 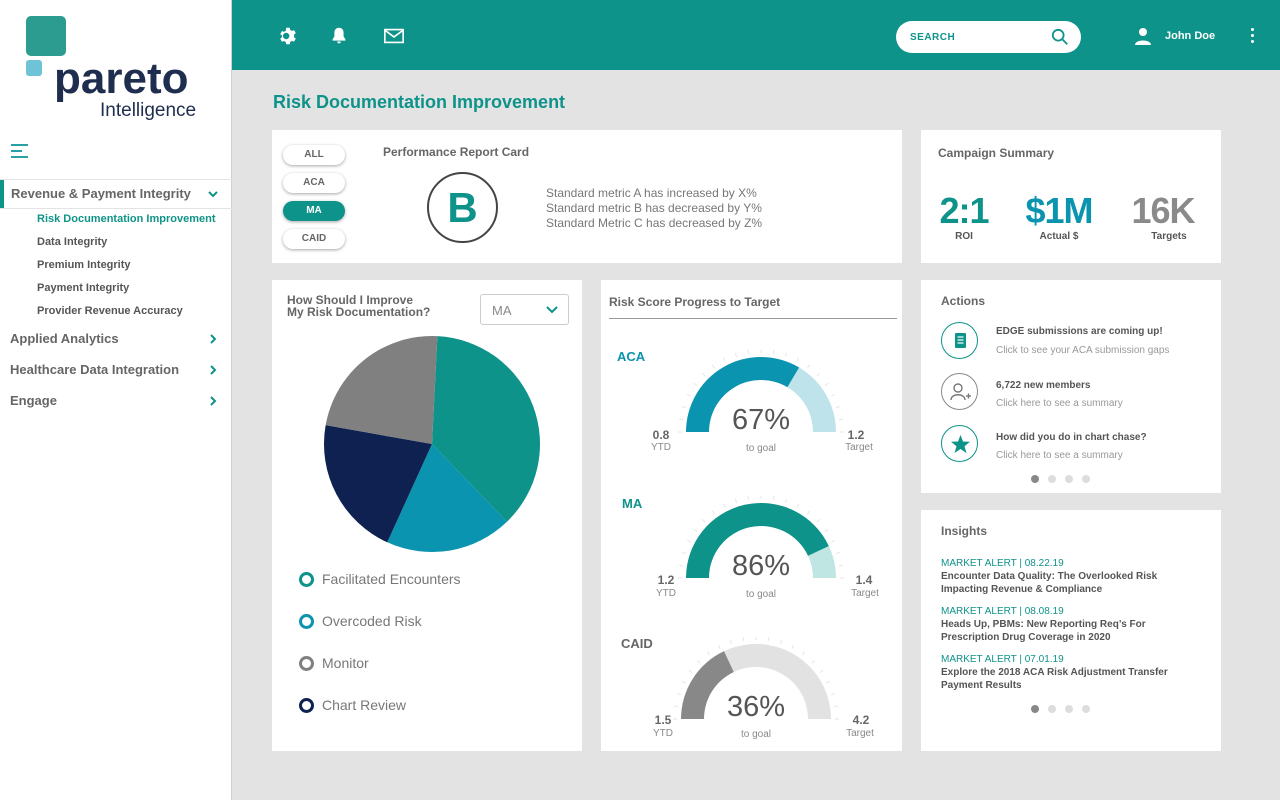 I want to click on metric-line: Standard metric B has decreased by Y%, so click(x=654, y=208).